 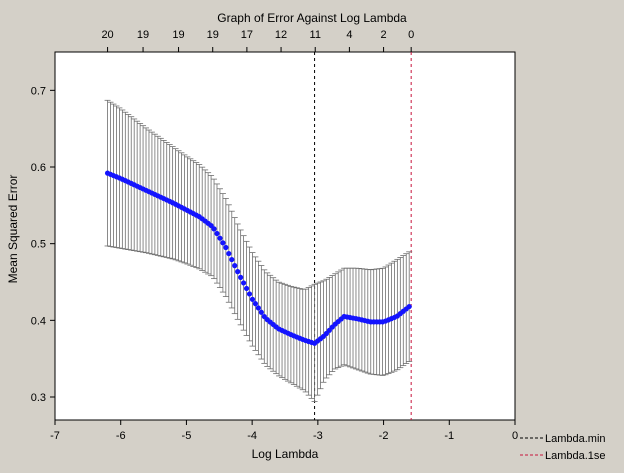 What do you see at coordinates (107, 35) in the screenshot?
I see `top-axis-tick-label: 20` at bounding box center [107, 35].